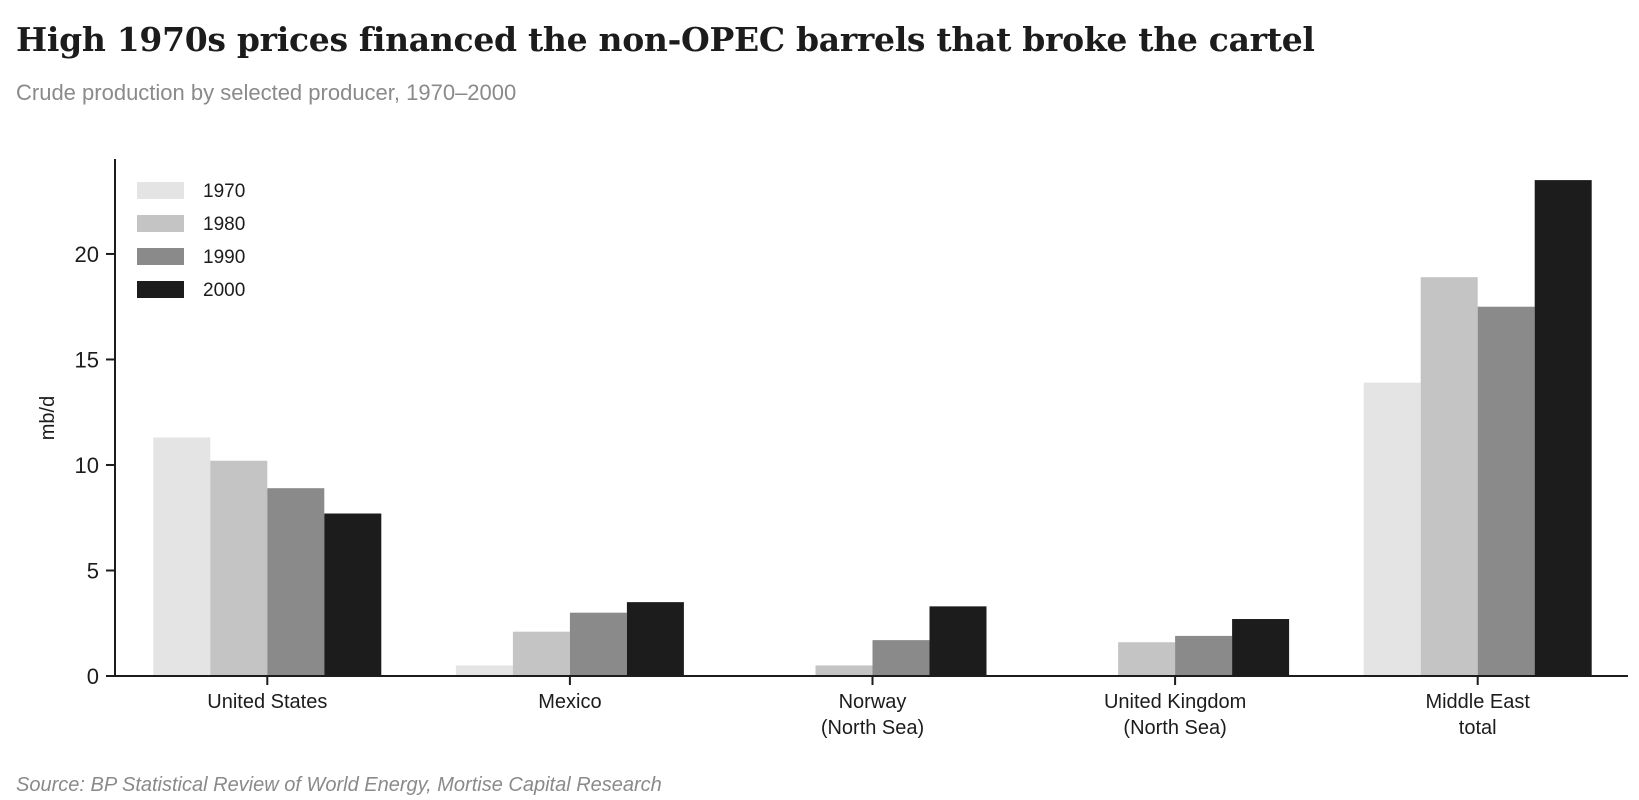  What do you see at coordinates (1478, 728) in the screenshot?
I see `x-tick-label: total` at bounding box center [1478, 728].